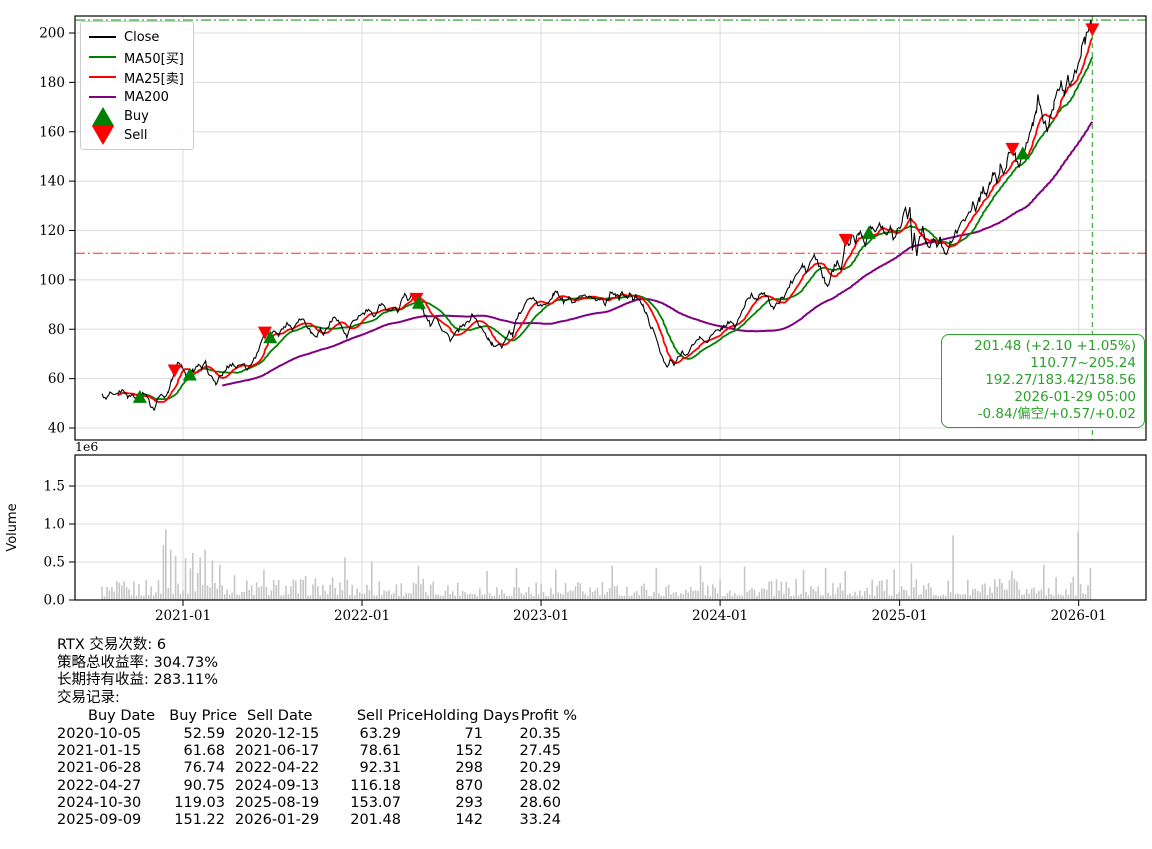  I want to click on svg-text: 100, so click(52, 280).